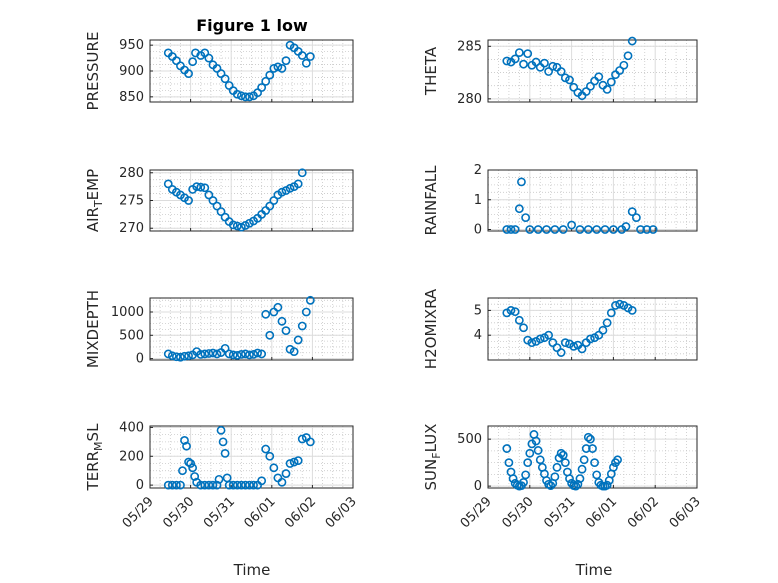  I want to click on subplot-3: 270 275 280 AIRTEMP, so click(219, 201).